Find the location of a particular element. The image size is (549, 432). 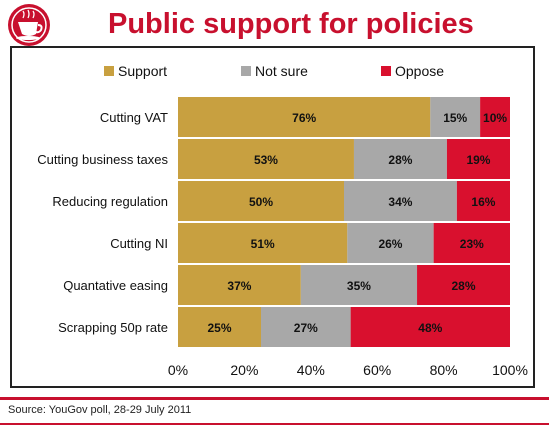

data-label: 15% is located at coordinates (455, 118).